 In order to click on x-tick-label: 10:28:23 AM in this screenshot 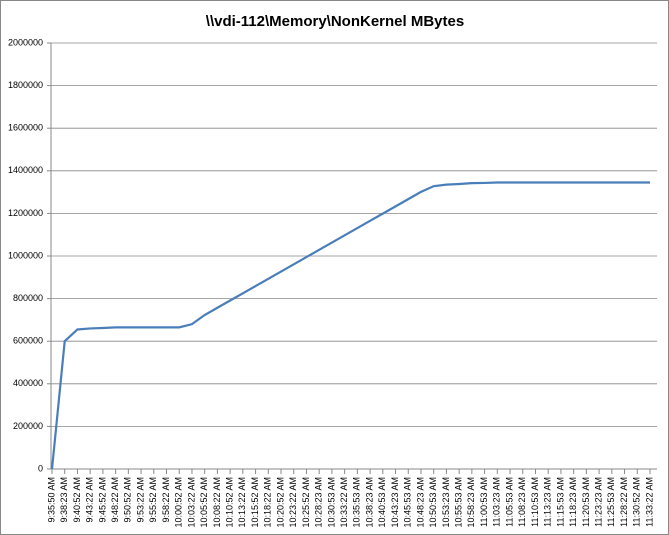, I will do `click(319, 502)`.